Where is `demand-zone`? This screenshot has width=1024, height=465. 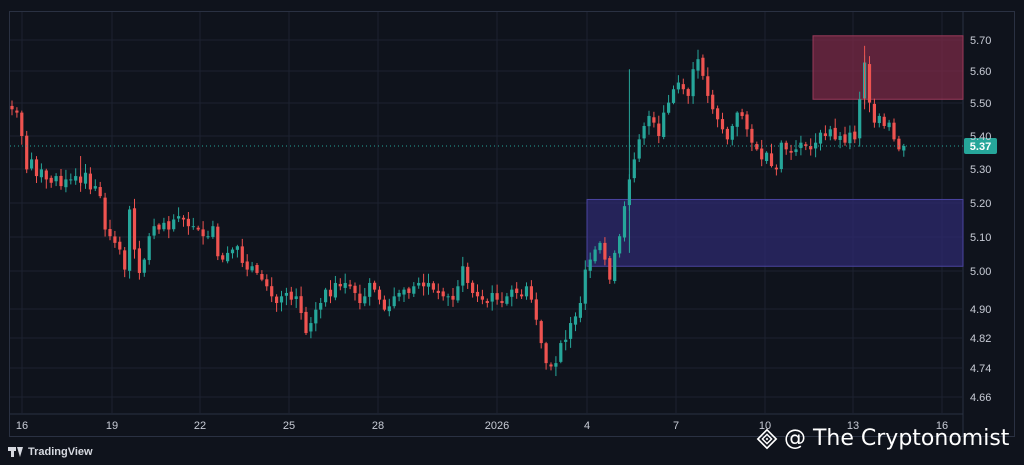
demand-zone is located at coordinates (775, 232).